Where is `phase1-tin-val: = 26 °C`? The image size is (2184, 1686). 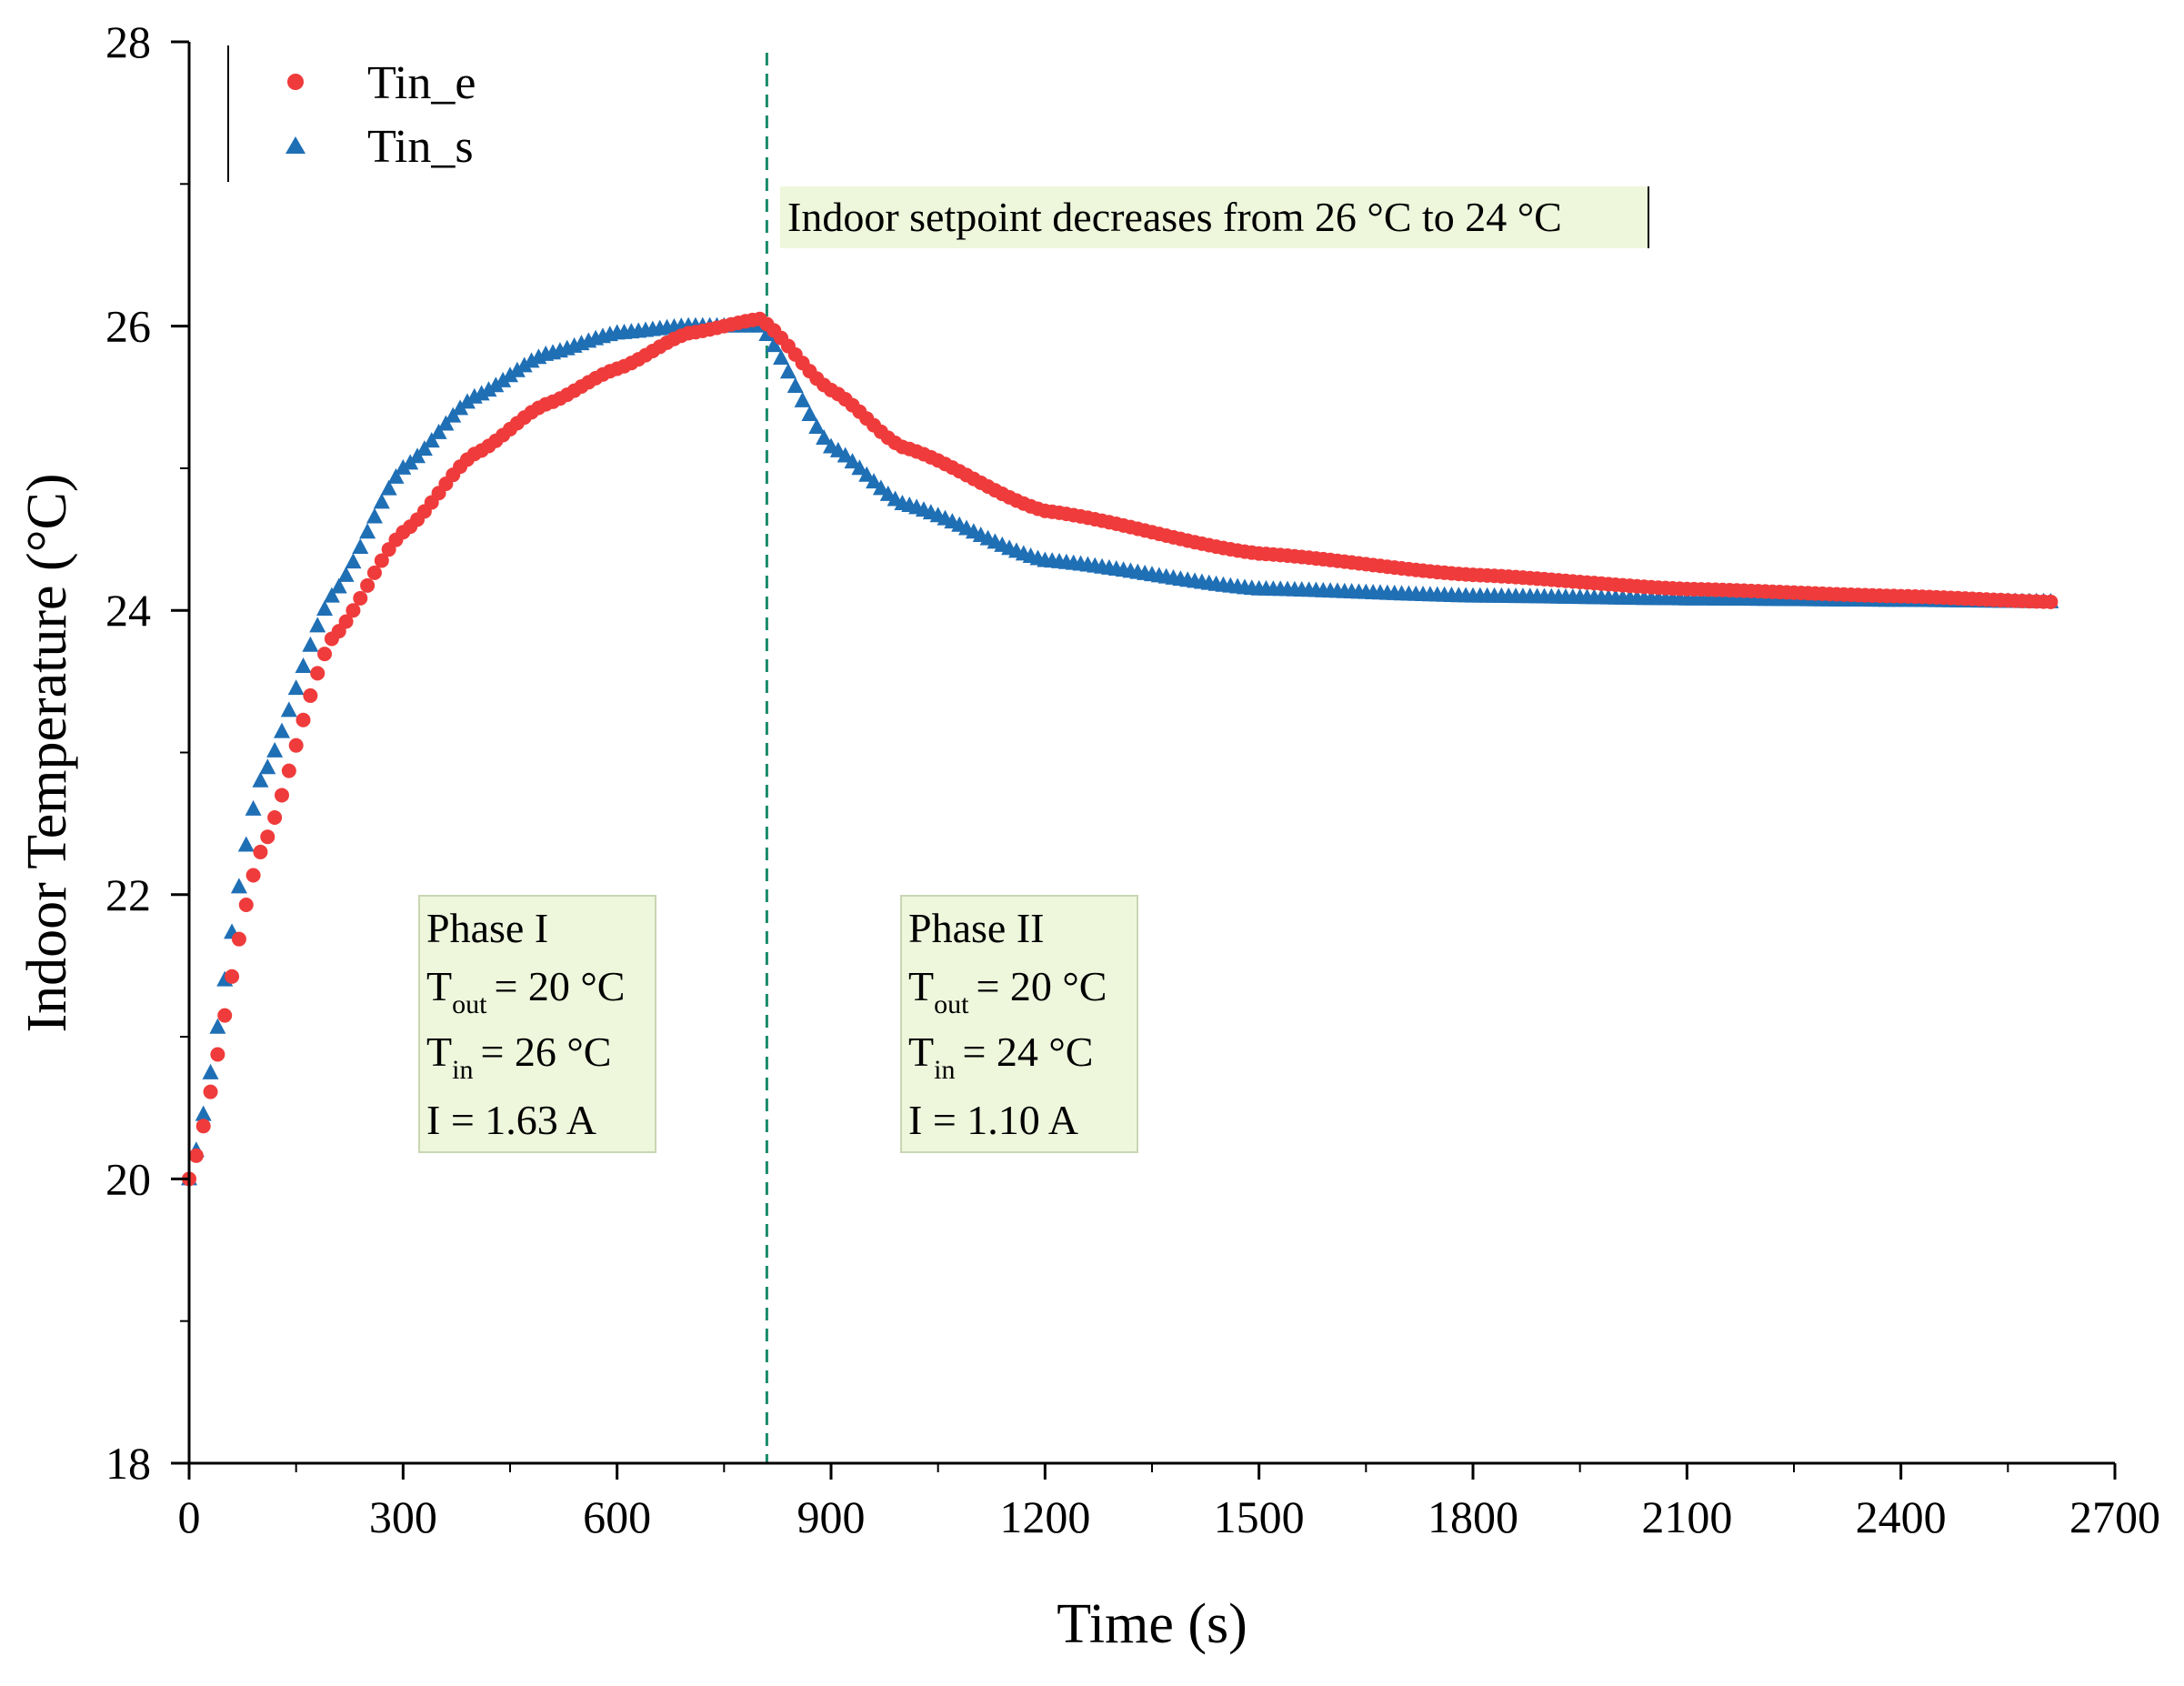
phase1-tin-val: = 26 °C is located at coordinates (545, 1052).